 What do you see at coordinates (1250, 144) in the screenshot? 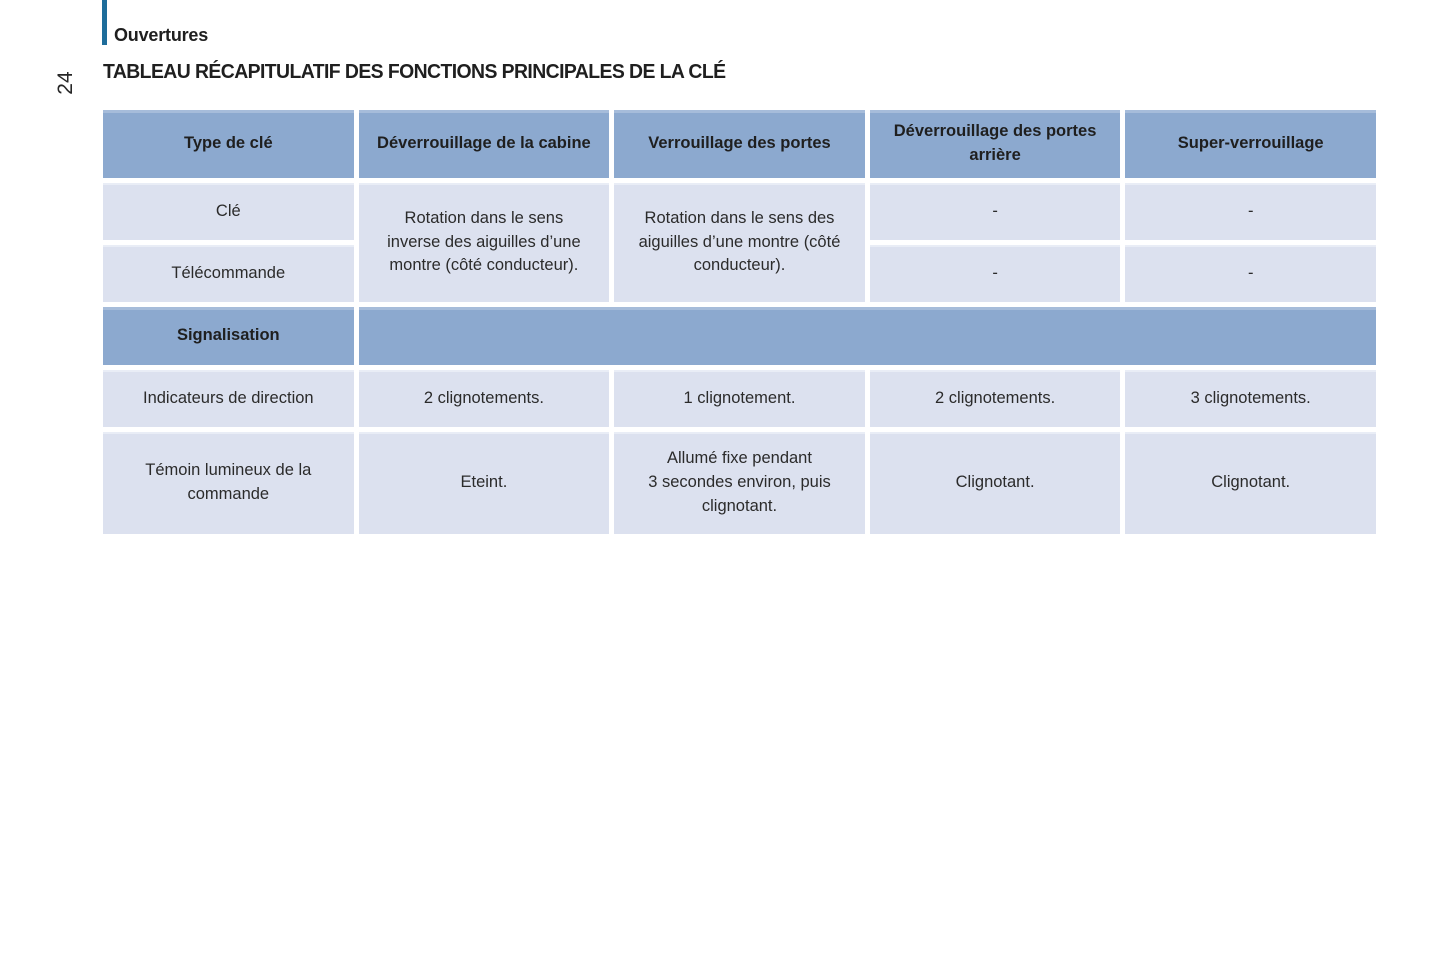
I see `header-cell-super-verrouillage: Super-verrouillage` at bounding box center [1250, 144].